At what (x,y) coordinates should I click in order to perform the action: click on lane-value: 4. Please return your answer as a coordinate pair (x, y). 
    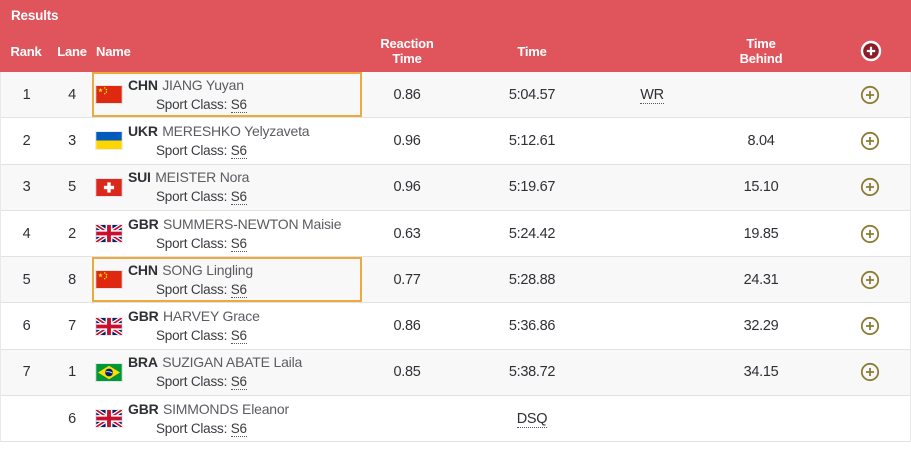
    Looking at the image, I should click on (72, 94).